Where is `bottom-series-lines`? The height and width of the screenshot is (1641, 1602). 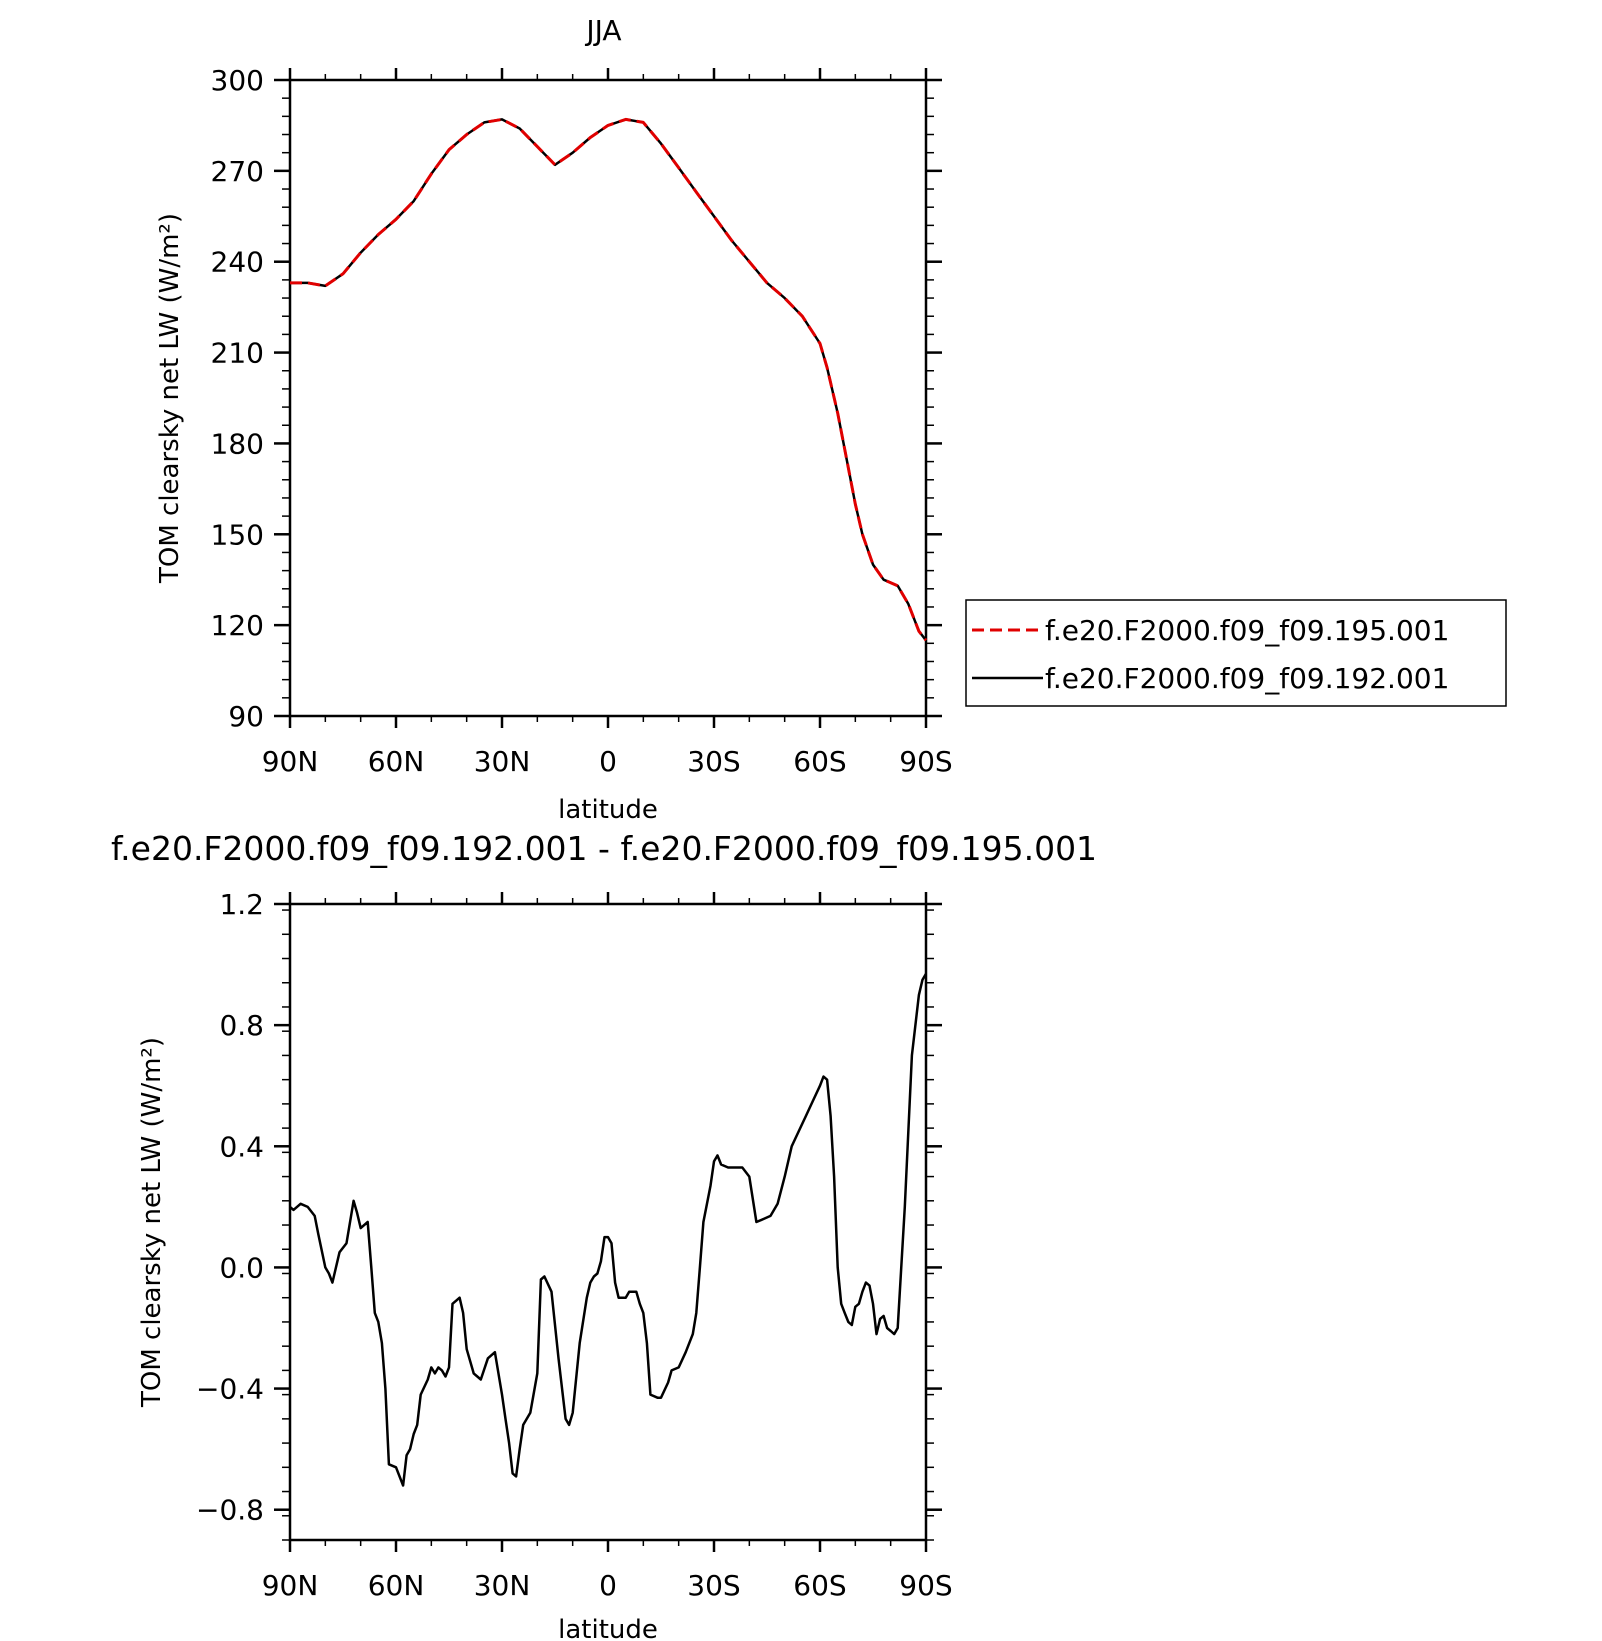
bottom-series-lines is located at coordinates (608, 1230).